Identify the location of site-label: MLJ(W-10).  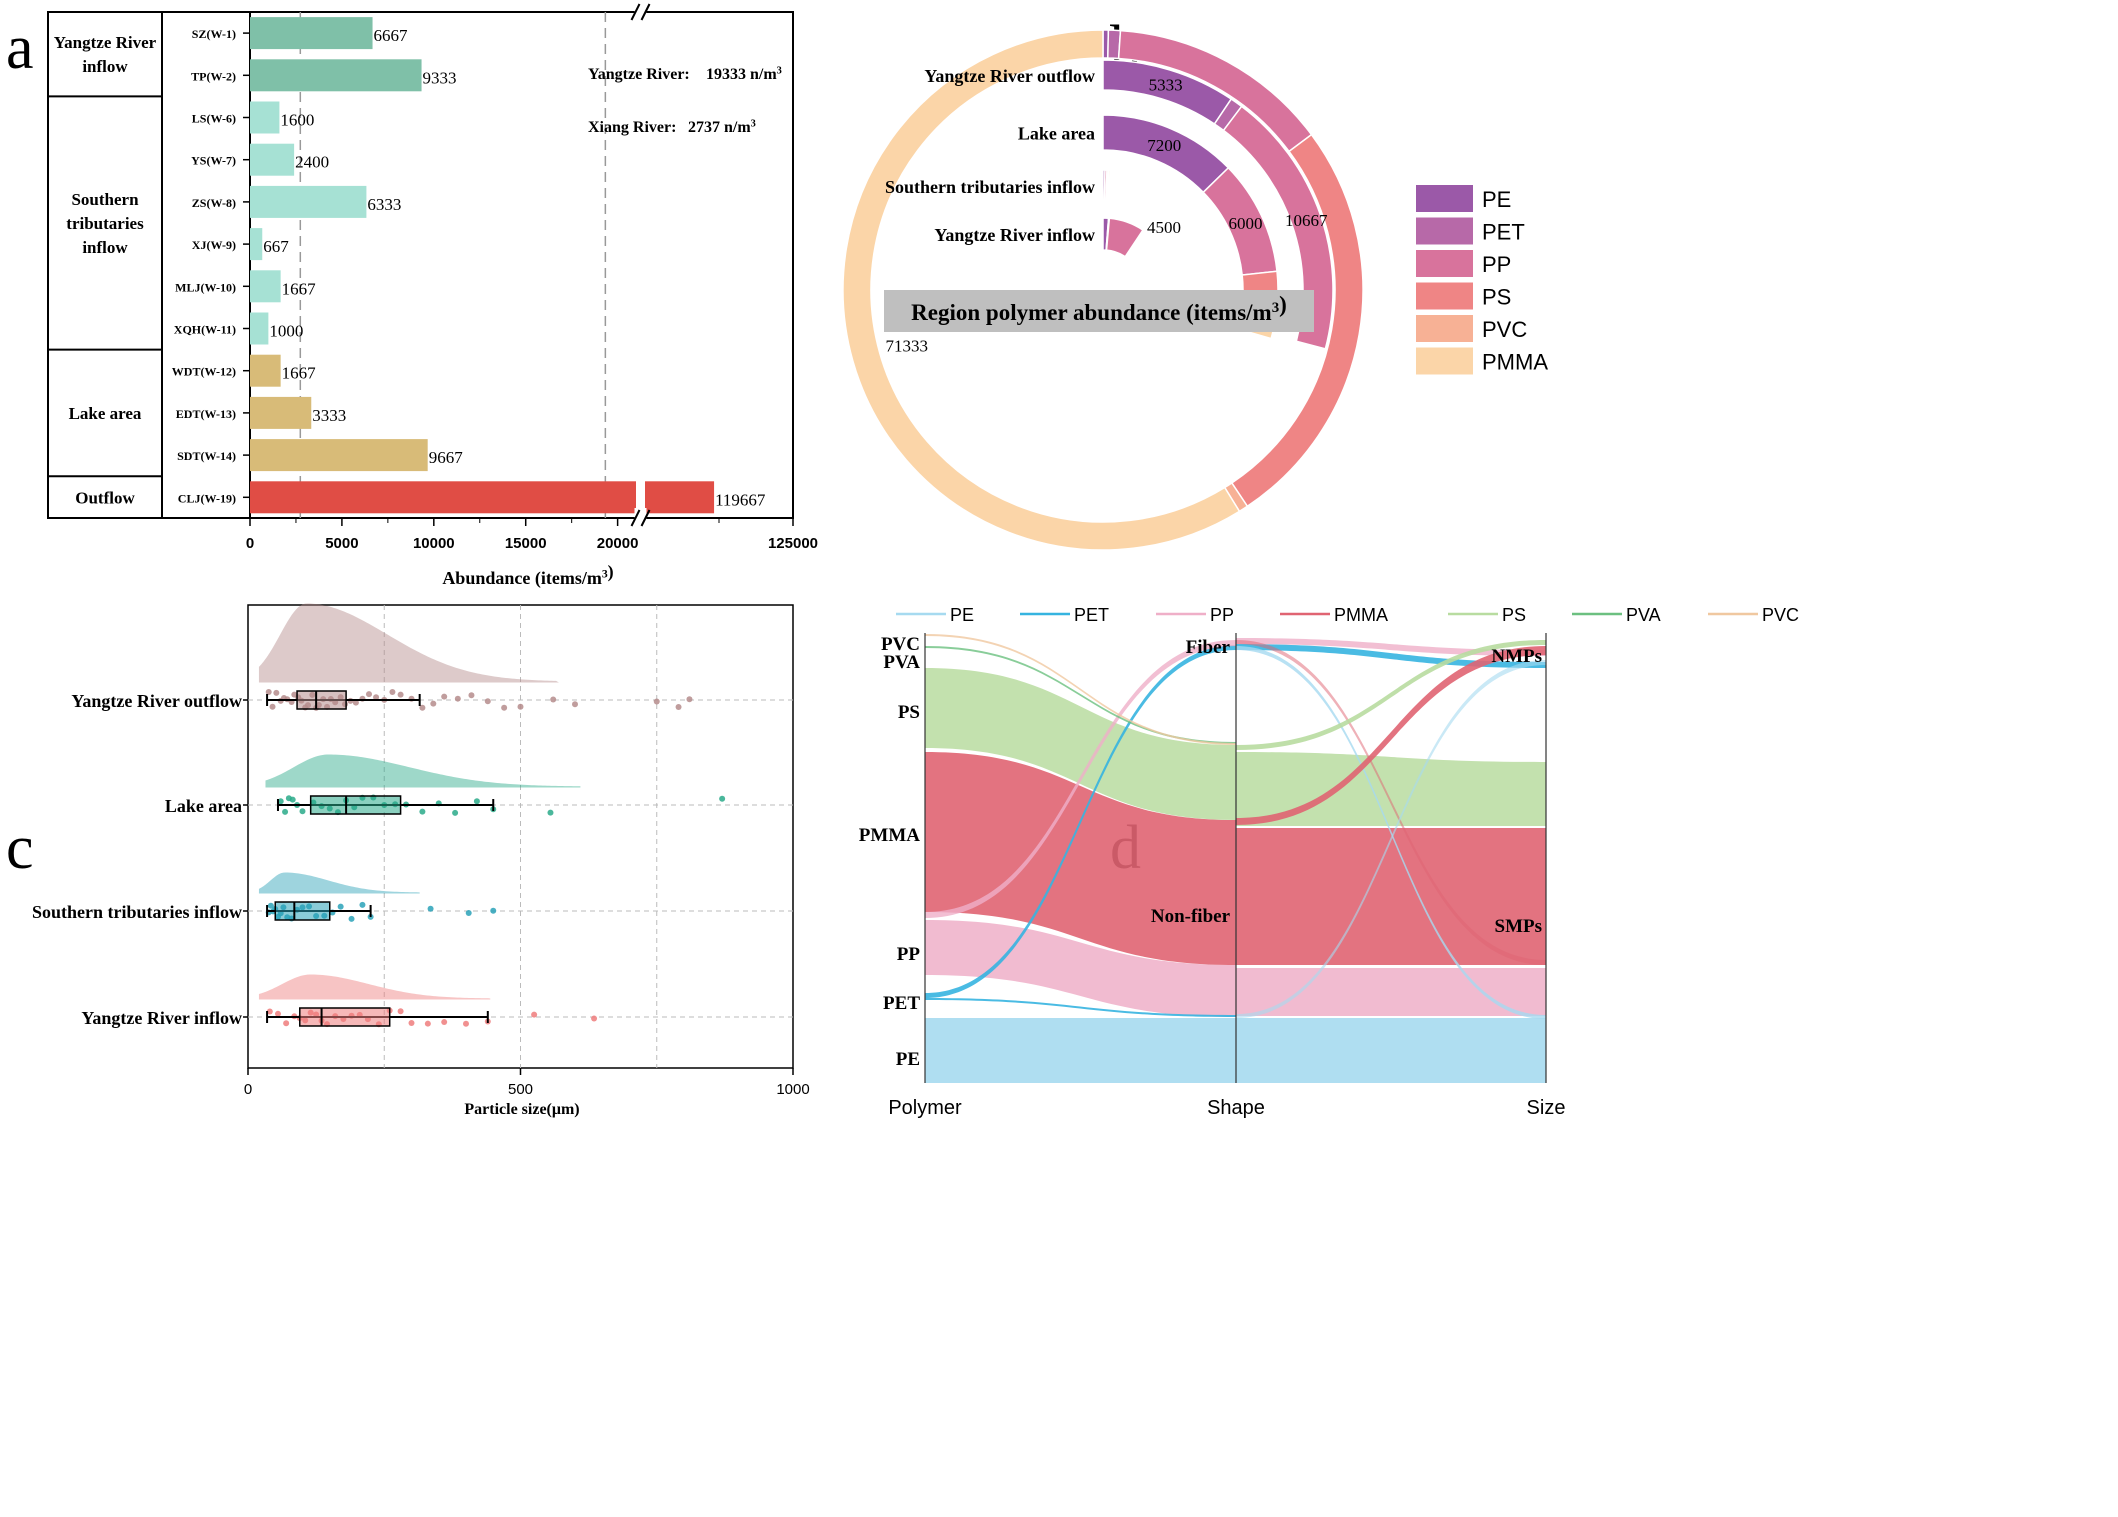
(205, 287).